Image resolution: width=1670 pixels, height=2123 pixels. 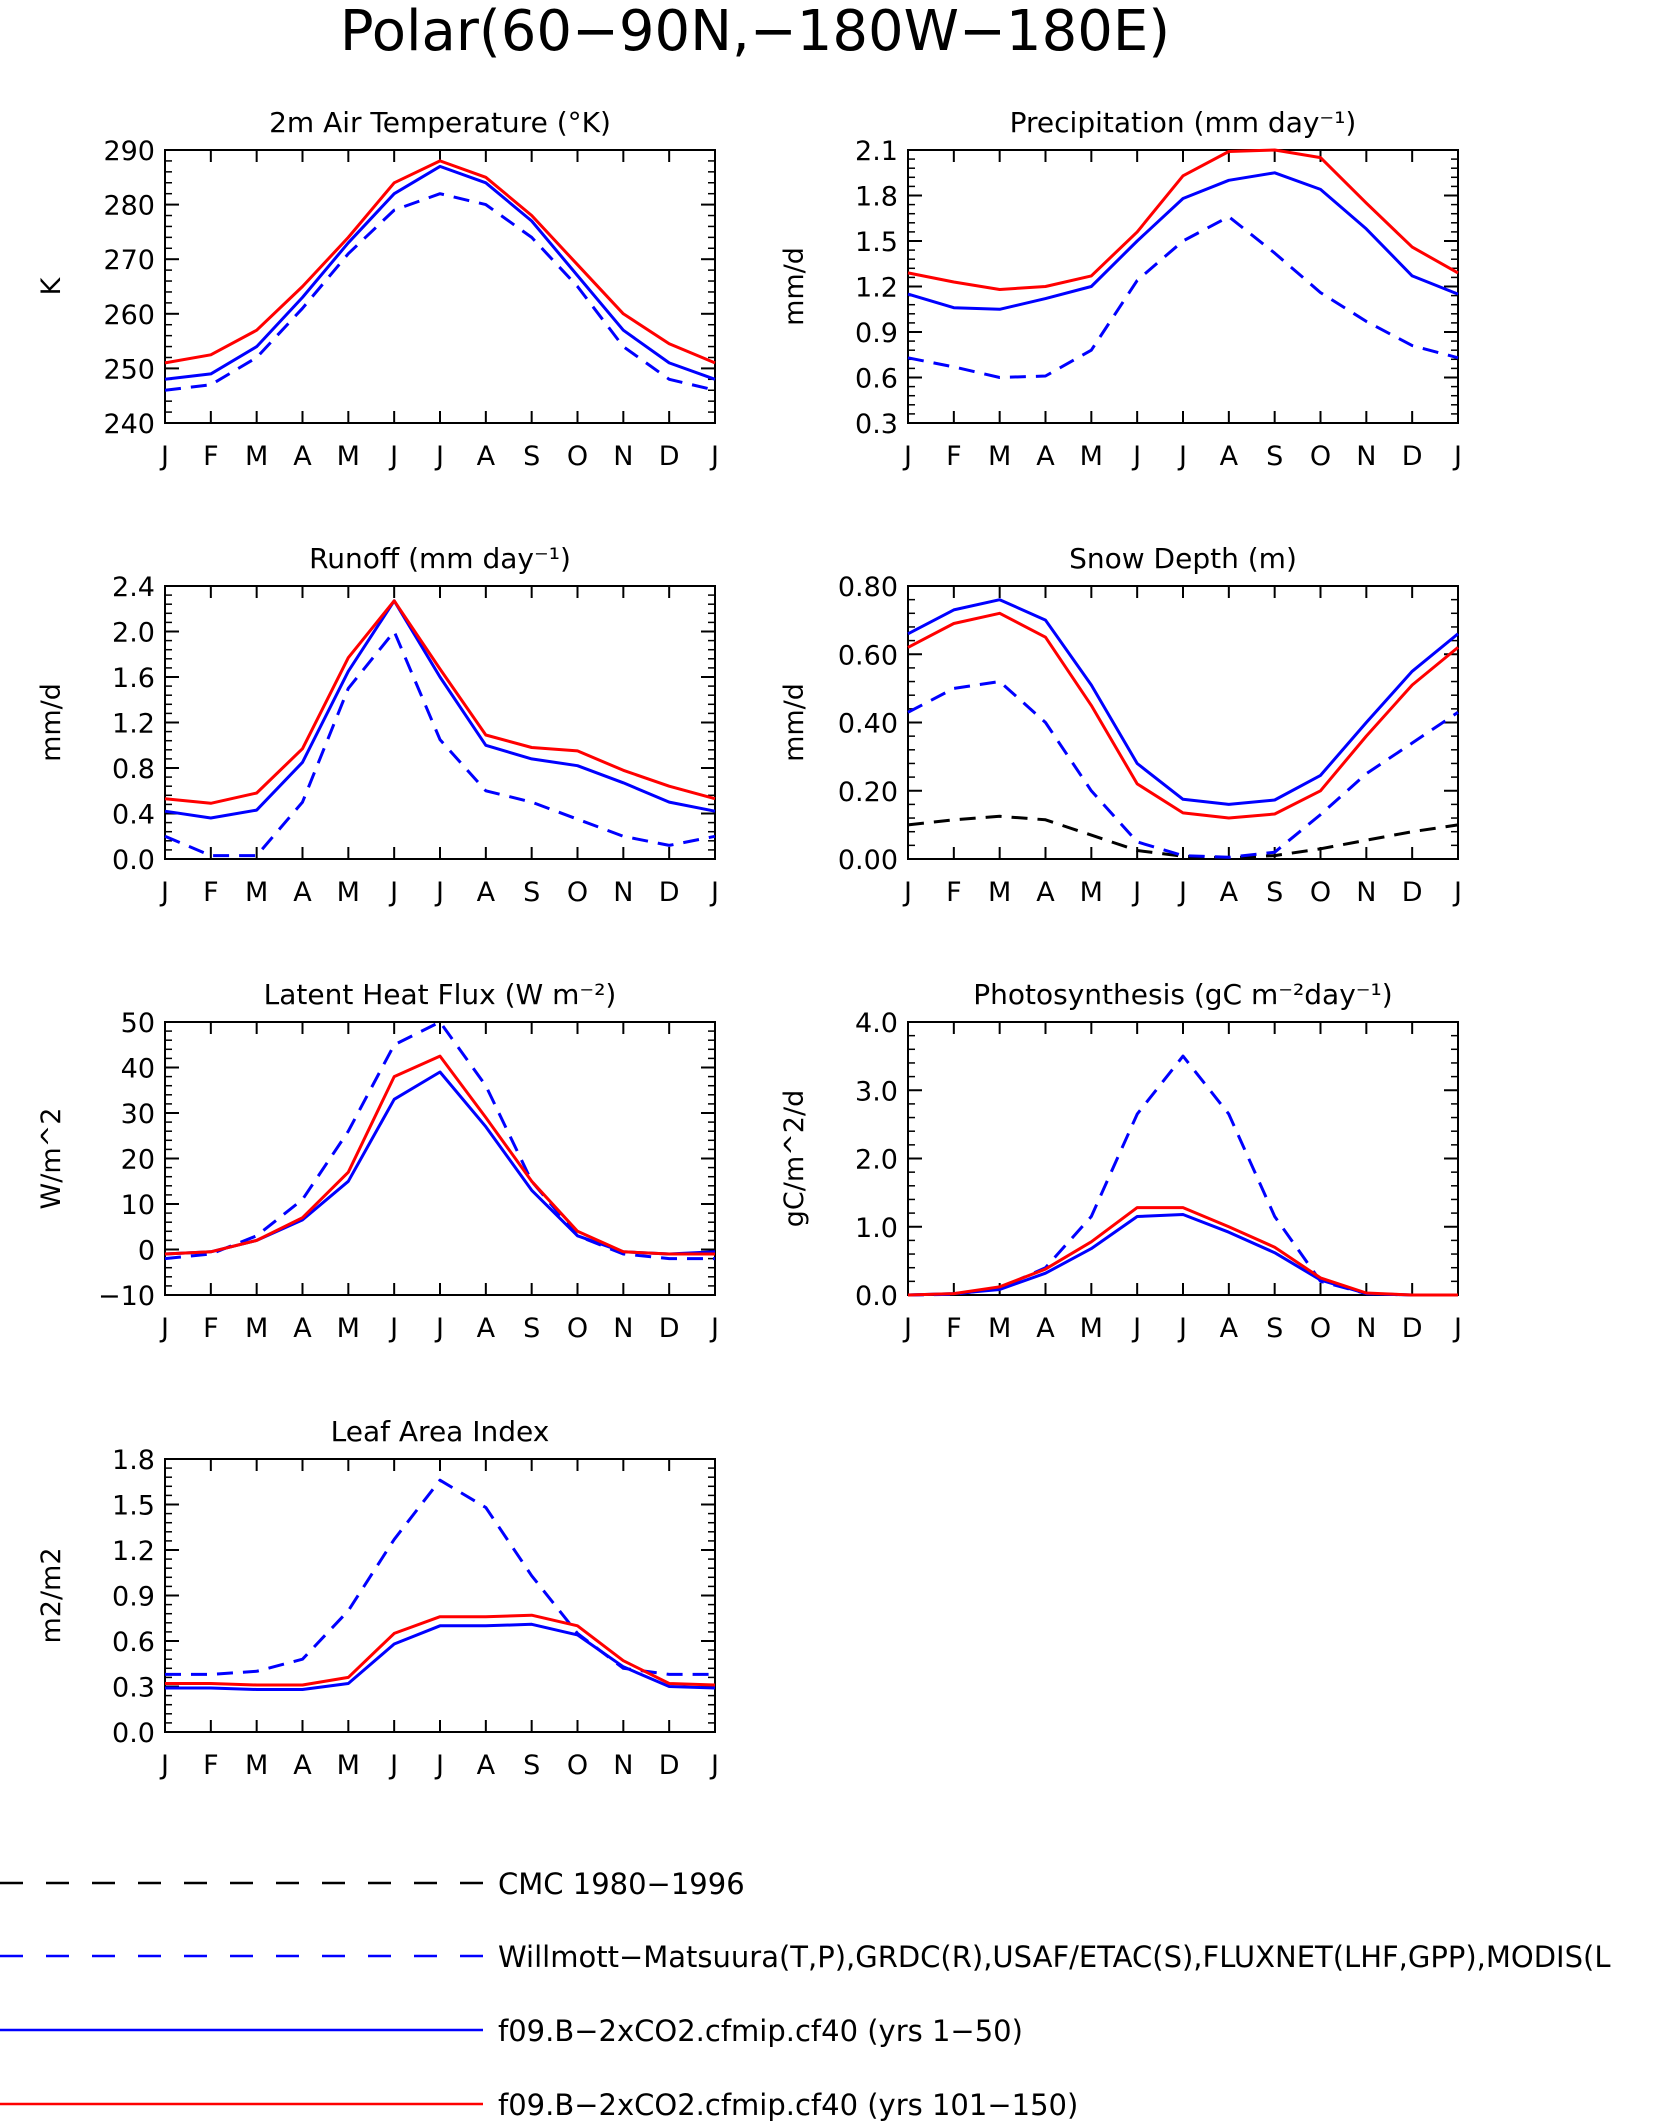 I want to click on panel-title: Latent Heat Flux (W m⁻²), so click(x=440, y=994).